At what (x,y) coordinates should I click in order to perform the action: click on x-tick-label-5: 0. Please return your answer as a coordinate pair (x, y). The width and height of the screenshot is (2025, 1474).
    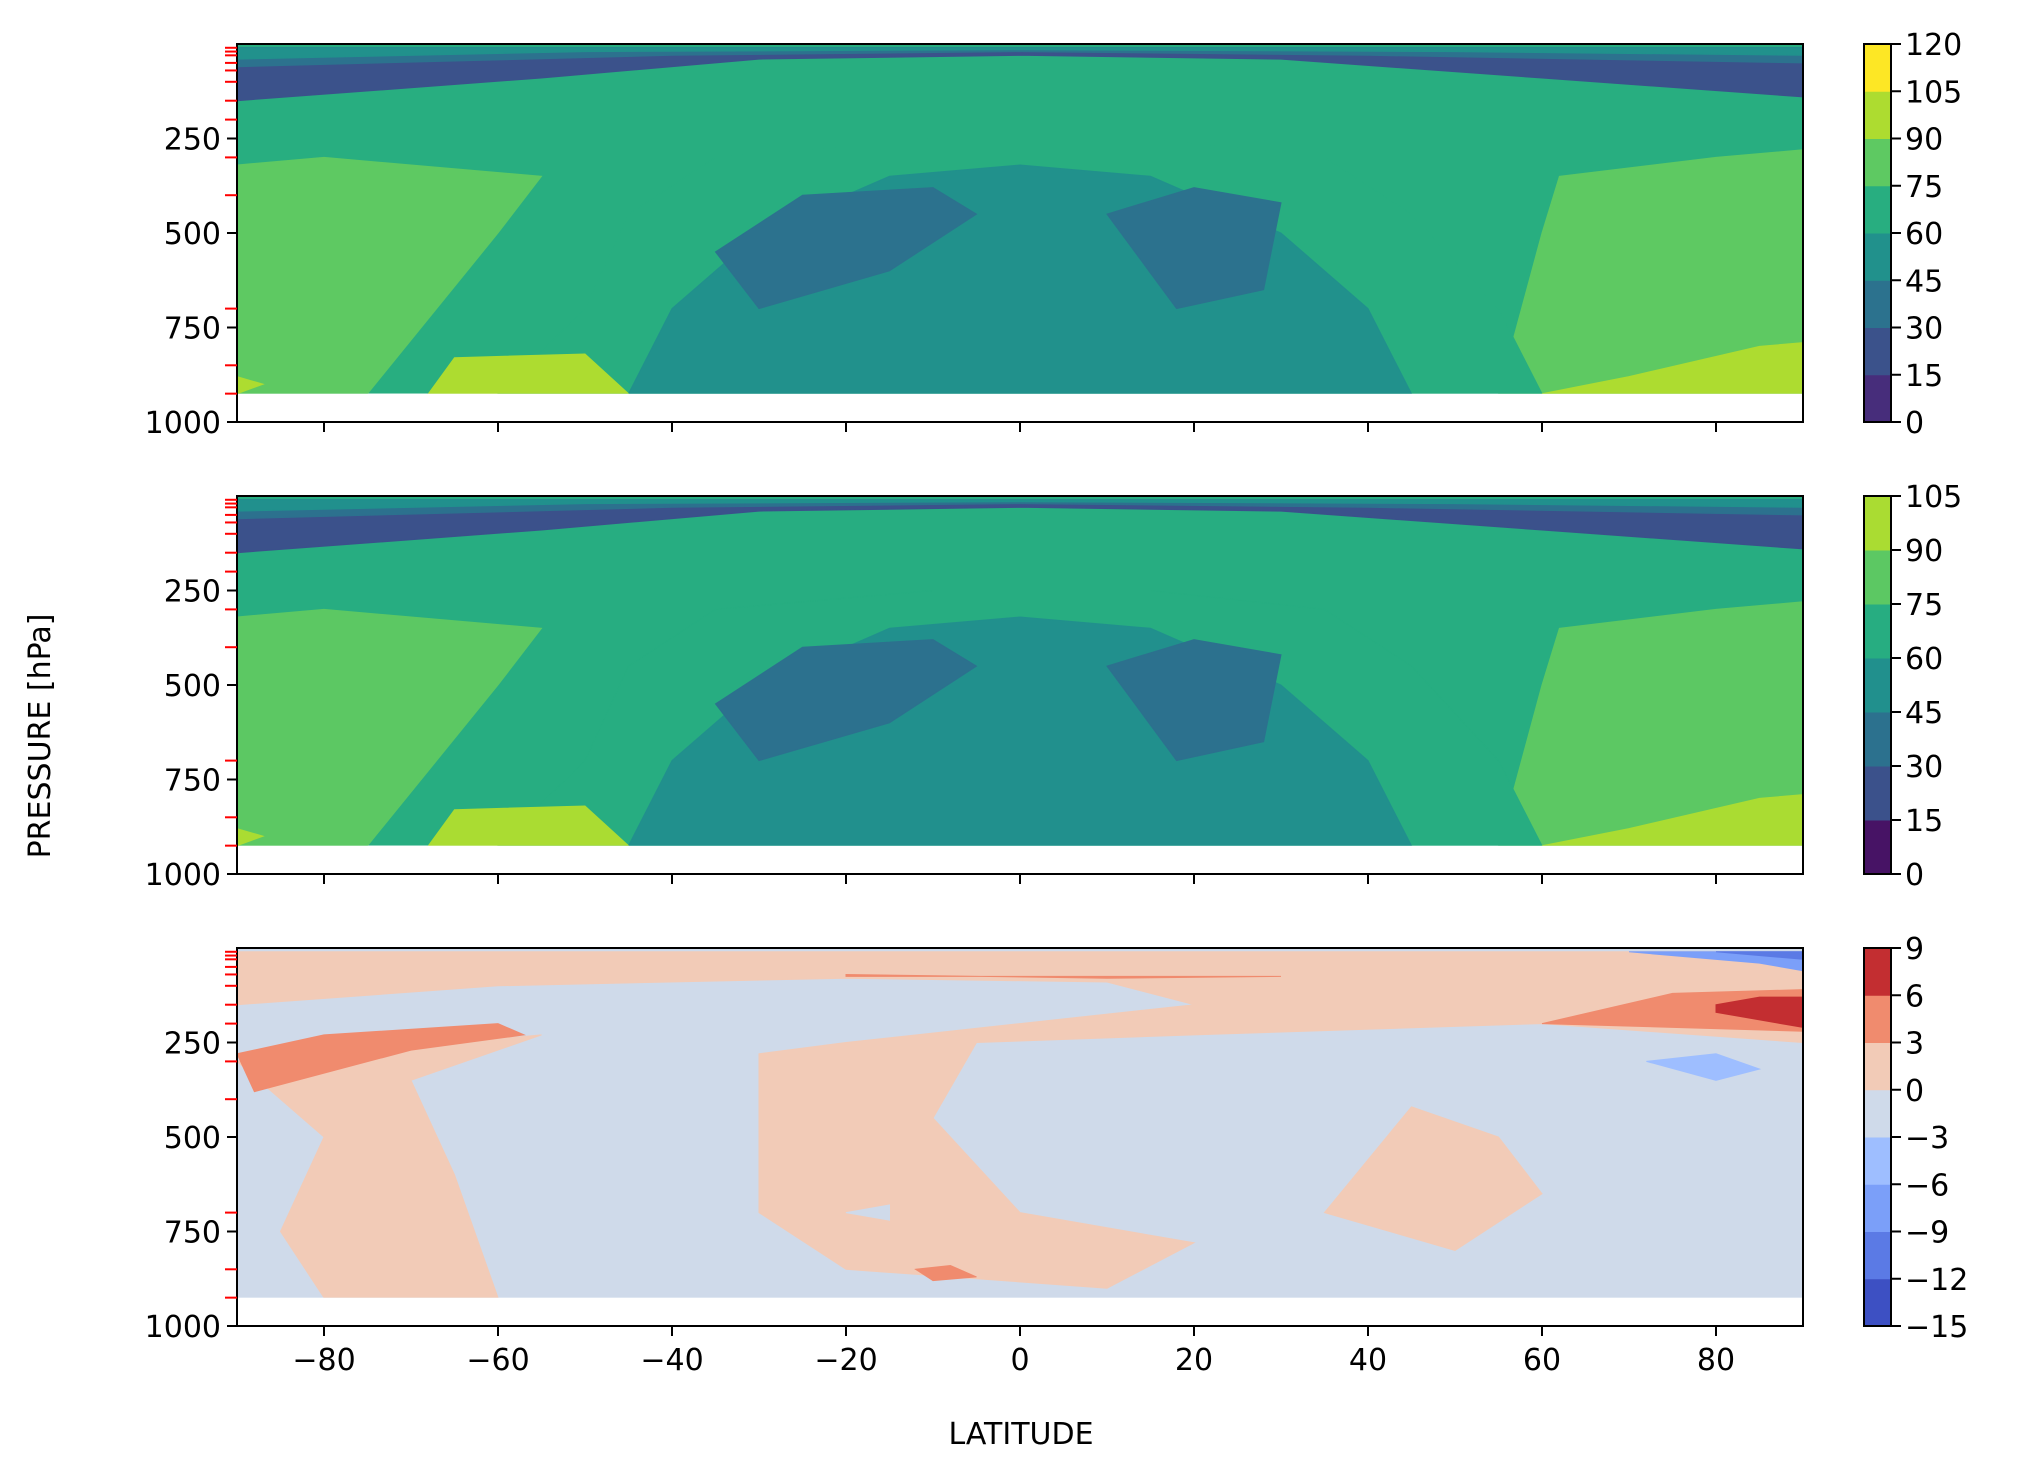
    Looking at the image, I should click on (1019, 1360).